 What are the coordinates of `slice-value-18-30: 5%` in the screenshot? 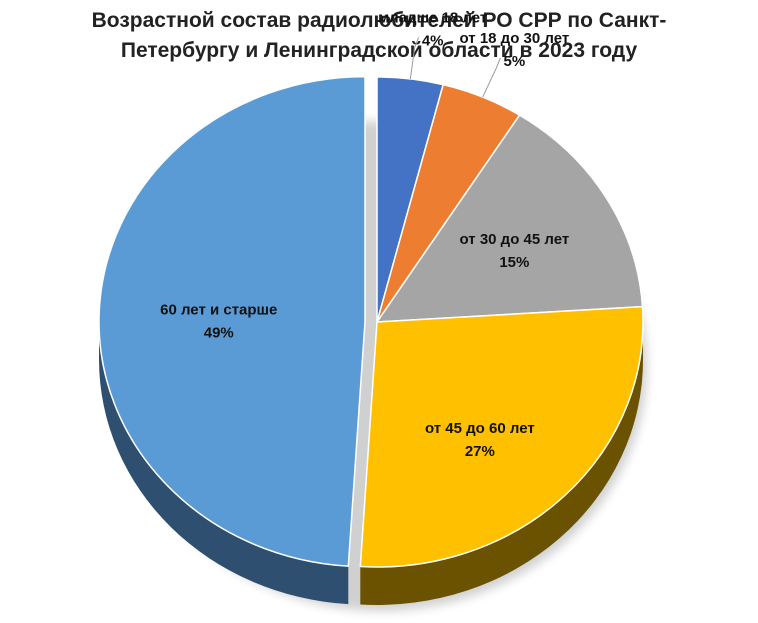 It's located at (515, 61).